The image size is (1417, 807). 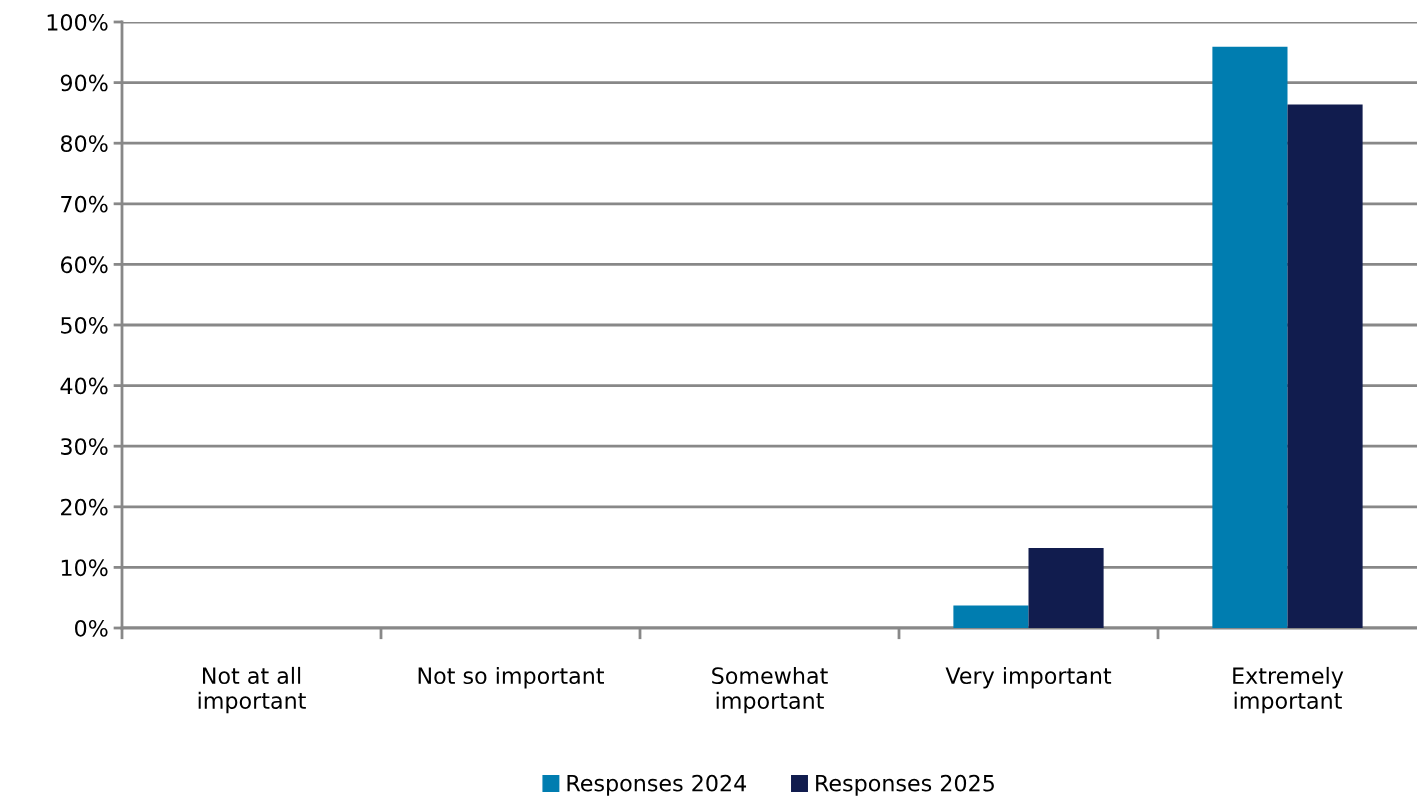 I want to click on x-tick-label: Not at all important, so click(x=252, y=690).